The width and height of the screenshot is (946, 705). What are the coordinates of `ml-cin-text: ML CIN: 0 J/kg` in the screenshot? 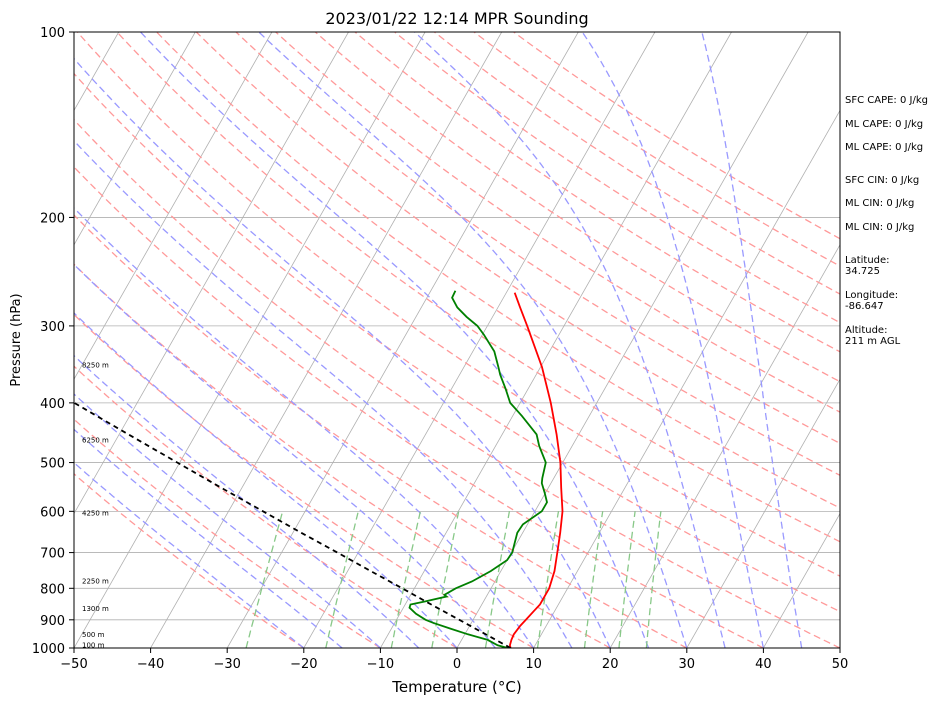 It's located at (880, 203).